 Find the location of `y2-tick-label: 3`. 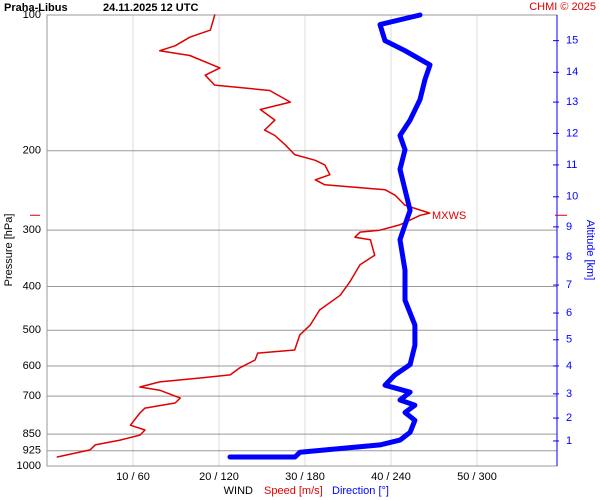

y2-tick-label: 3 is located at coordinates (569, 394).